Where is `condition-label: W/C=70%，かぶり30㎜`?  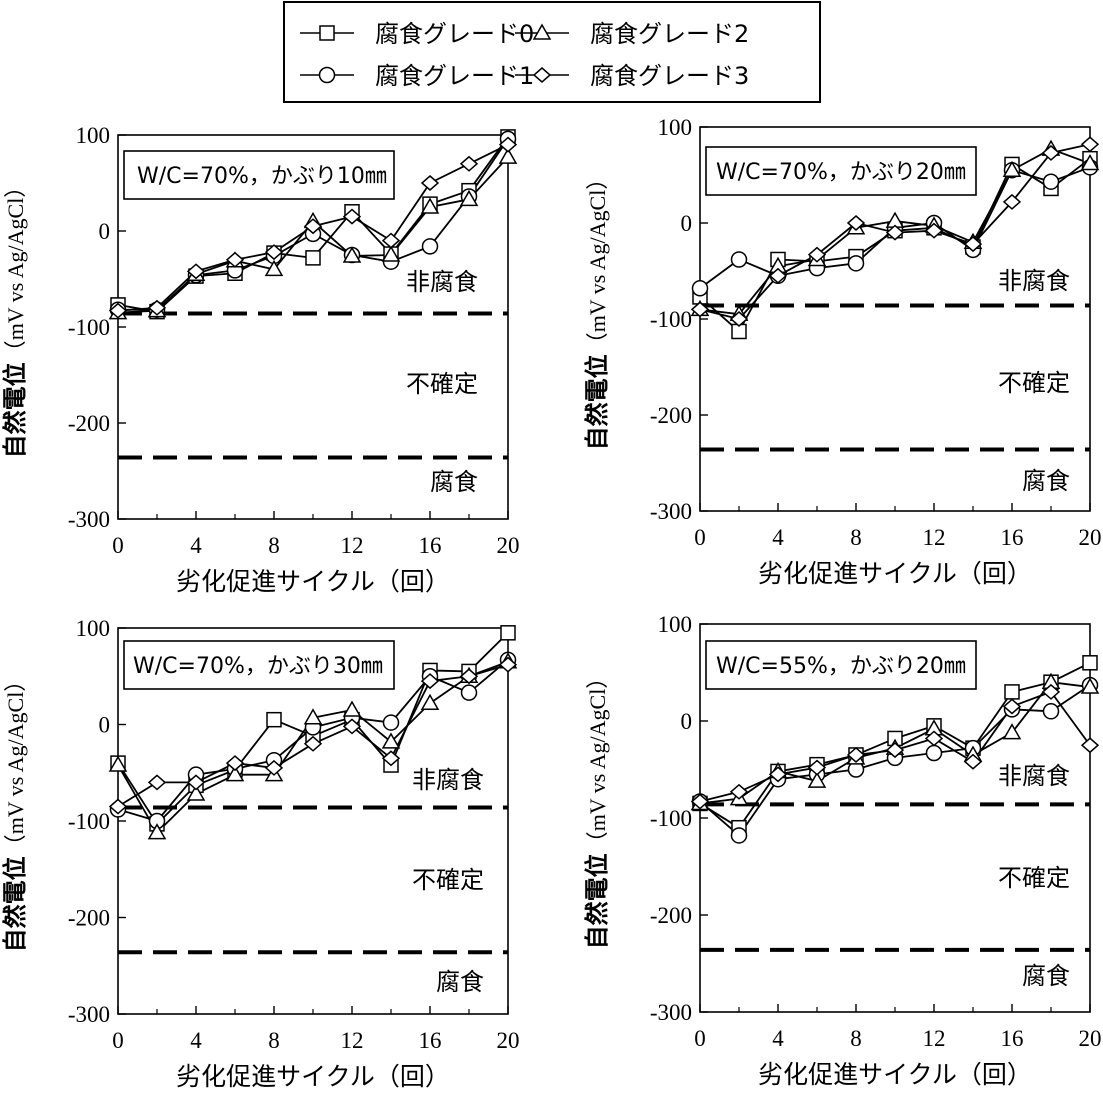 condition-label: W/C=70%，かぶり30㎜ is located at coordinates (258, 666).